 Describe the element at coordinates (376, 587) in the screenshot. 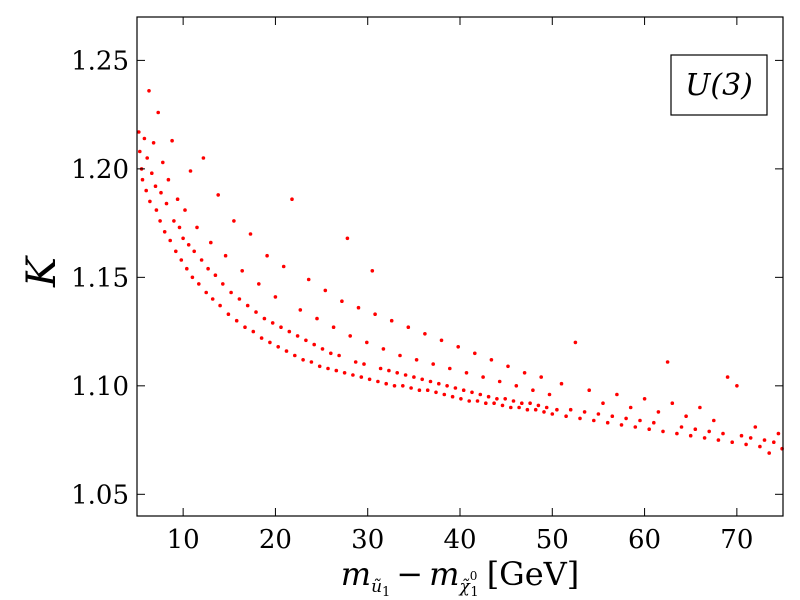

I see `x-label-sub1: ũ` at that location.